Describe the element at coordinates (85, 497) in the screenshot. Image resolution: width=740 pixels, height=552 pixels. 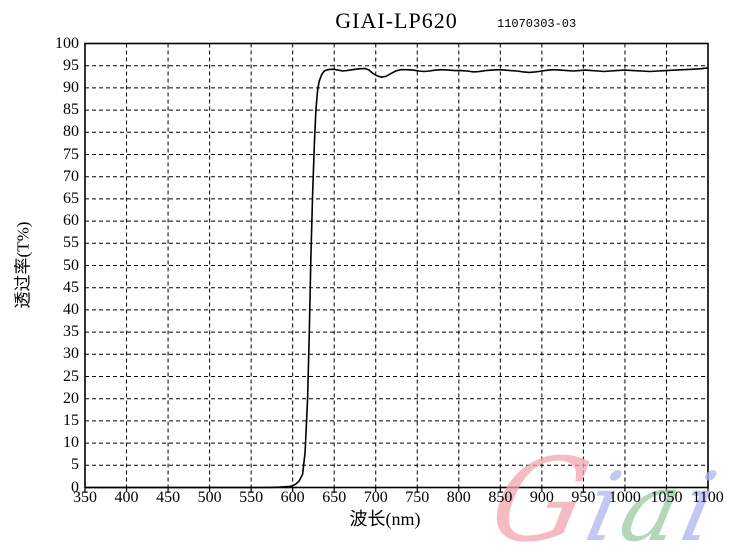
I see `x-tick-label-350: 350` at that location.